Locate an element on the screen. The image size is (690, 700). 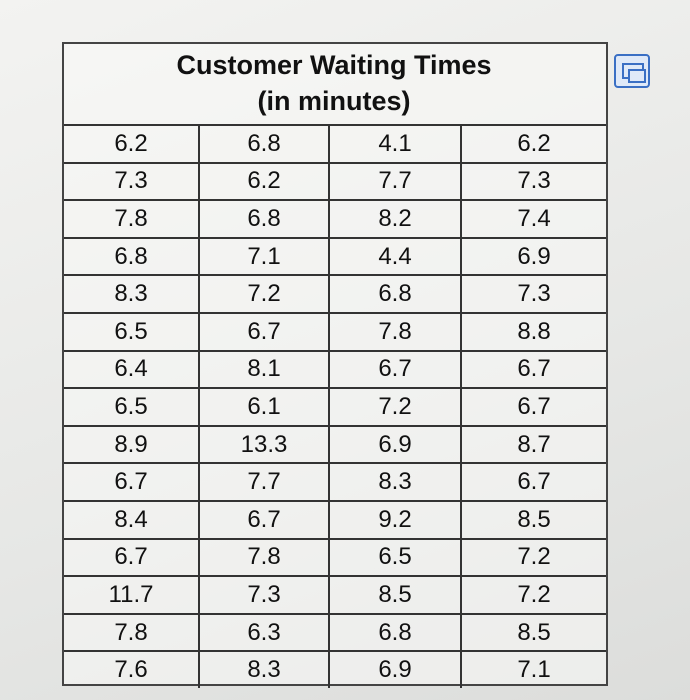
table-row: 6.8 7.1 4.4 6.9 is located at coordinates (335, 255).